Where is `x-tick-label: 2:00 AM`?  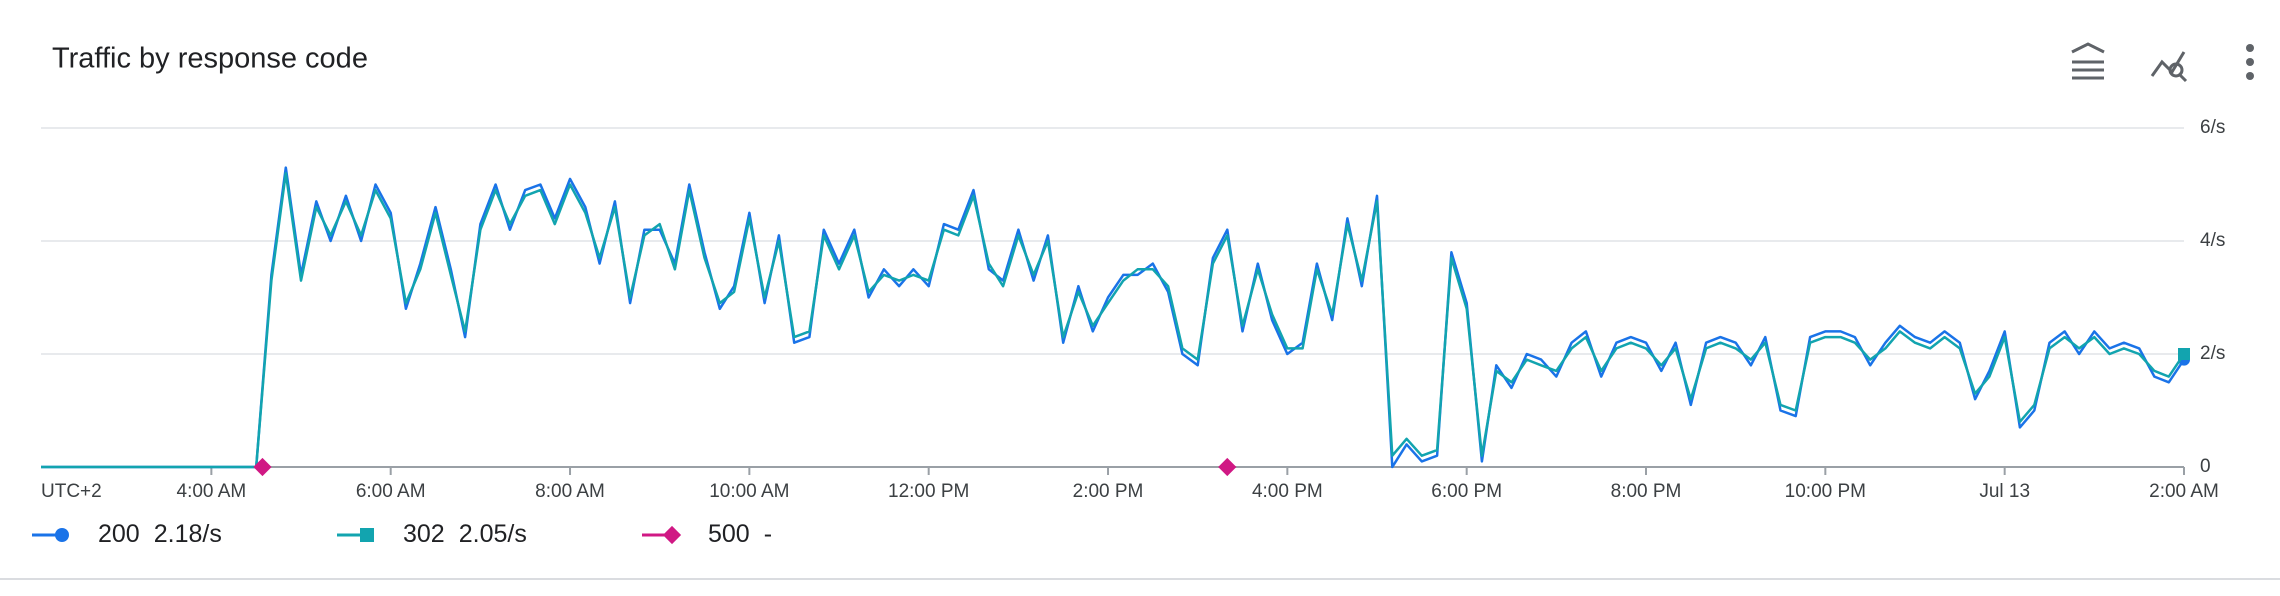
x-tick-label: 2:00 AM is located at coordinates (2184, 491).